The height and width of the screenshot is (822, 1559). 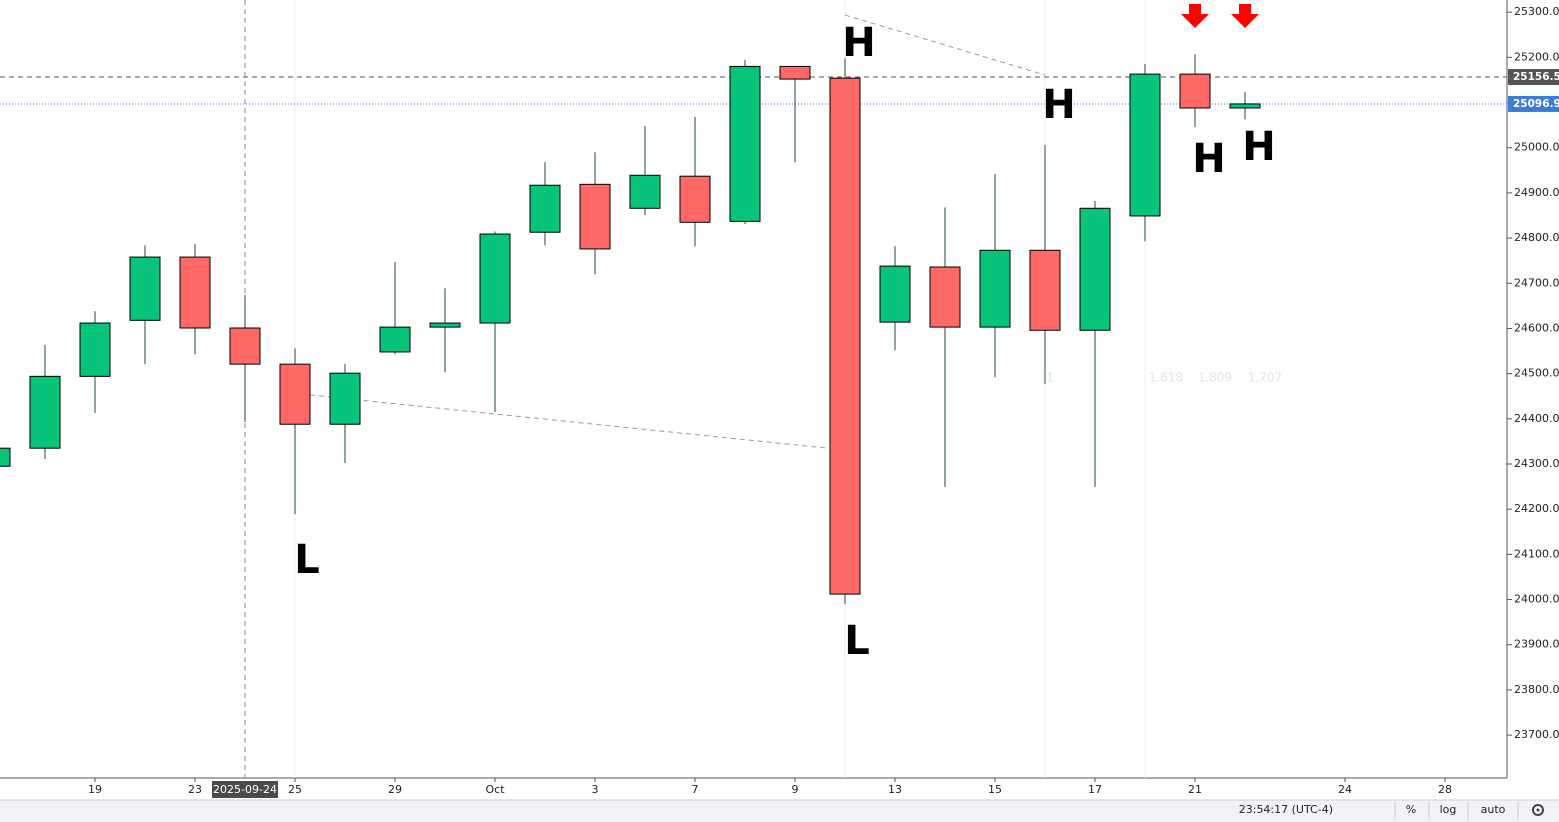 What do you see at coordinates (1411, 809) in the screenshot?
I see `percent-button: %` at bounding box center [1411, 809].